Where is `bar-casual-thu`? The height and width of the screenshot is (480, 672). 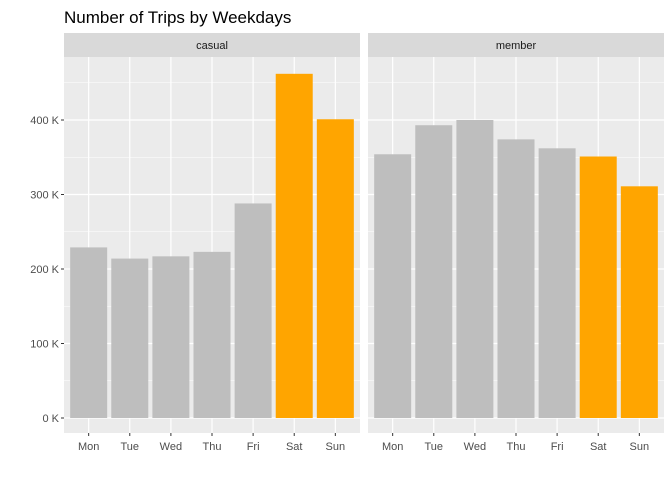
bar-casual-thu is located at coordinates (212, 334).